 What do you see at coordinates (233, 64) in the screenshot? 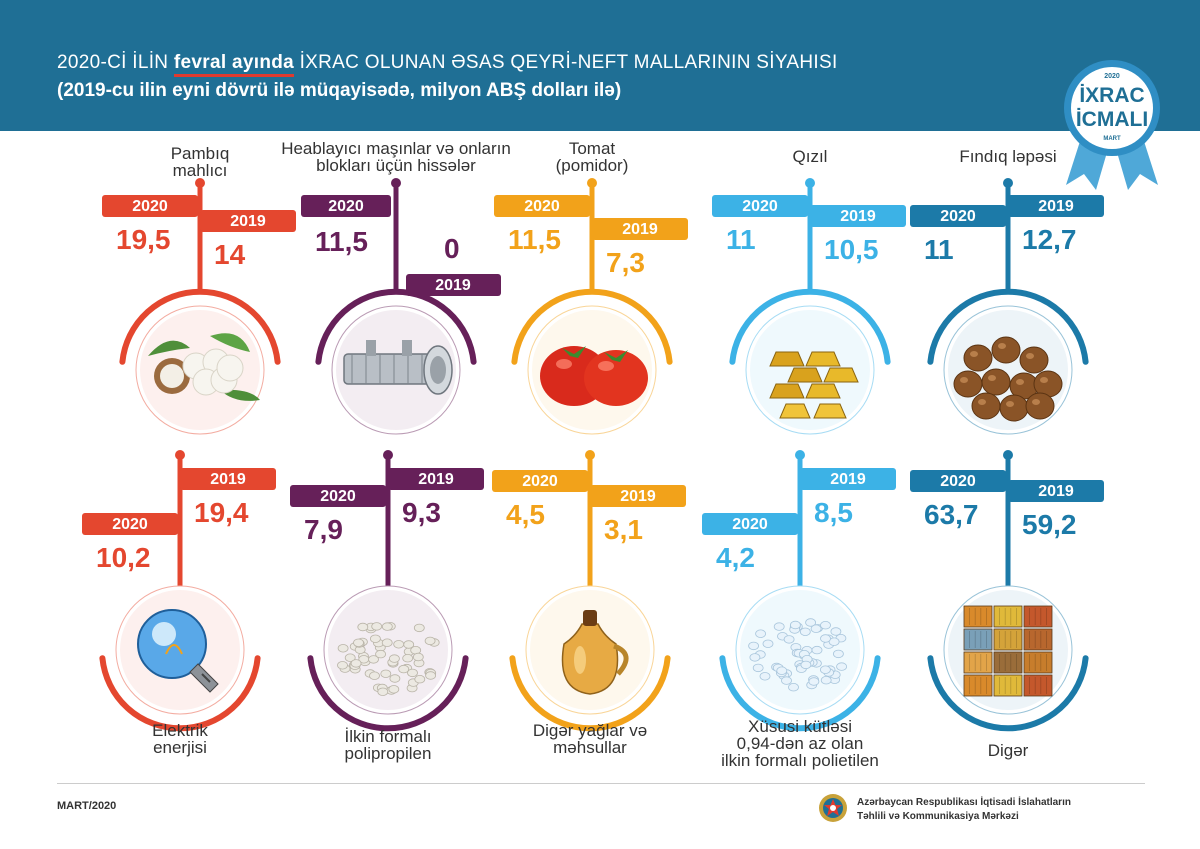
I see `title-highlight: fevral ayında` at bounding box center [233, 64].